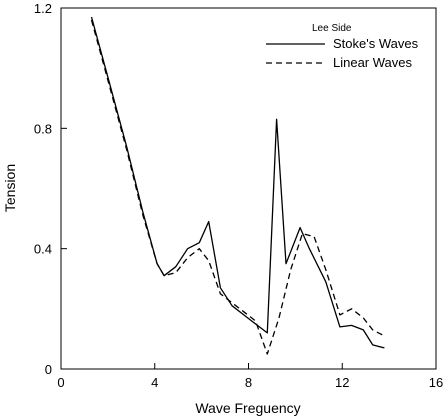  I want to click on legend-label-linear-waves: Linear Waves, so click(372, 62).